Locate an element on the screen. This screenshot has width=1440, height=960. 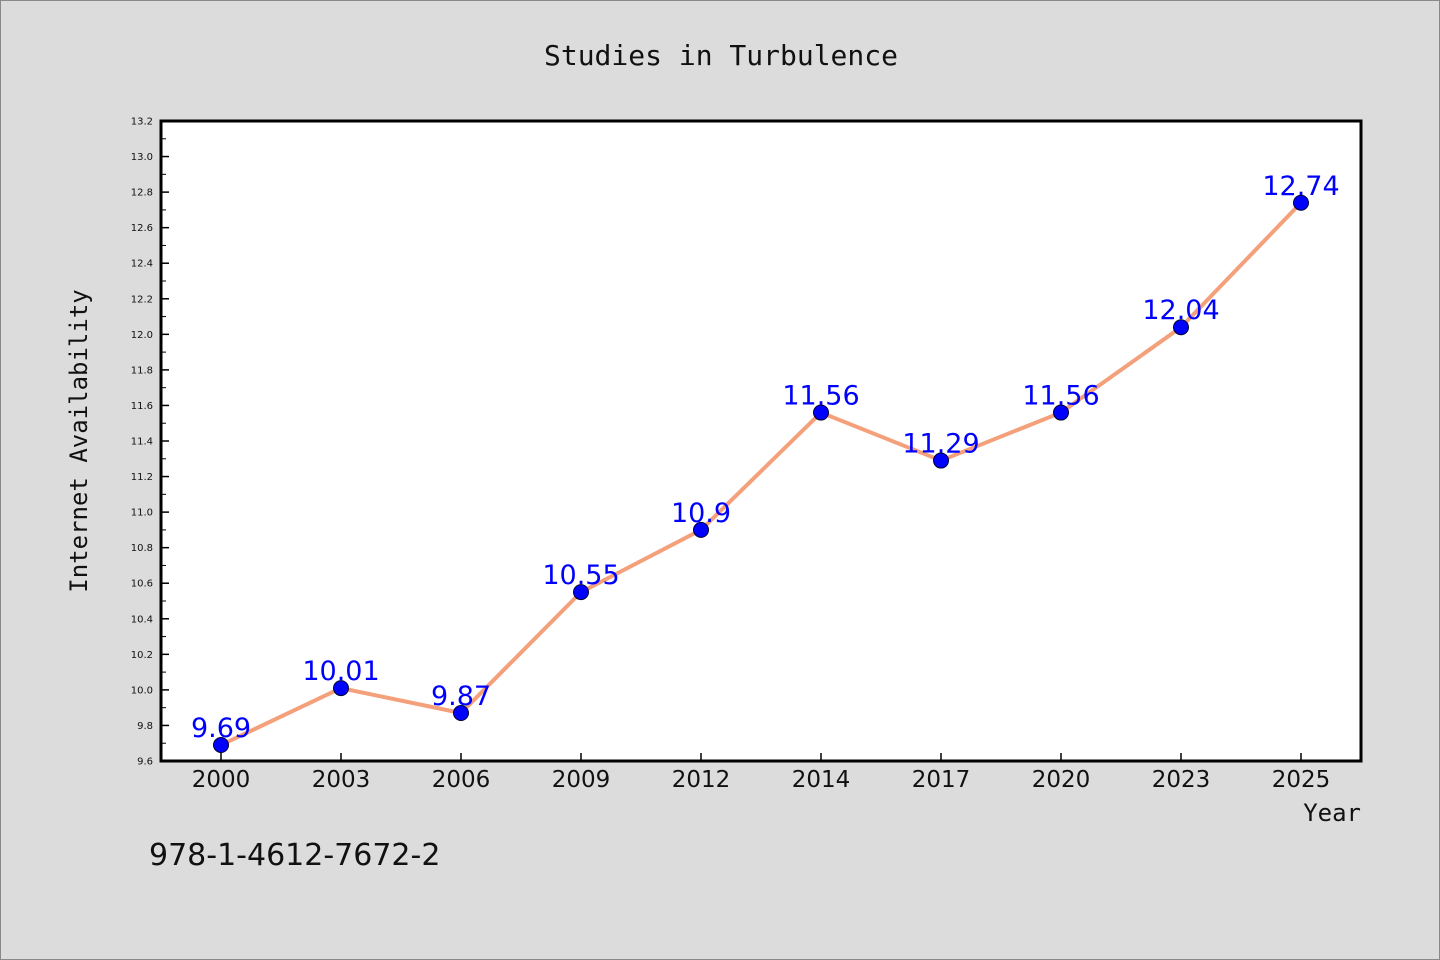
x-tick-label: 2009 is located at coordinates (581, 780).